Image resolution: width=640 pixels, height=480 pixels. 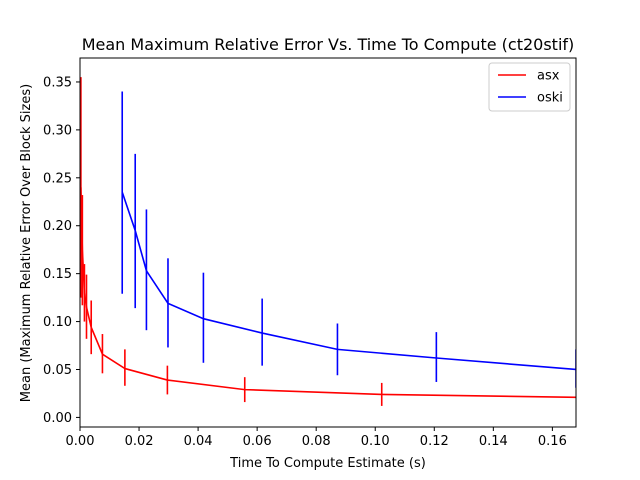 What do you see at coordinates (327, 463) in the screenshot?
I see `x-axis-label: Time To Compute Estimate (s)` at bounding box center [327, 463].